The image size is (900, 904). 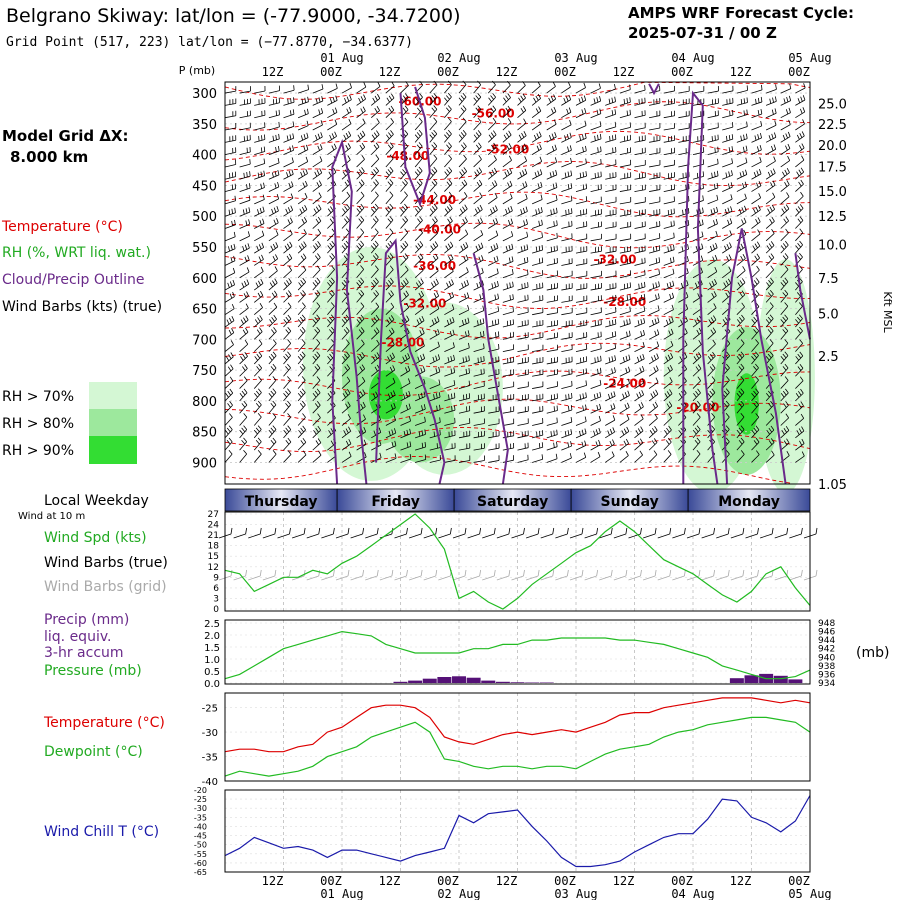 What do you see at coordinates (212, 624) in the screenshot?
I see `precip-tick-label: 2.5` at bounding box center [212, 624].